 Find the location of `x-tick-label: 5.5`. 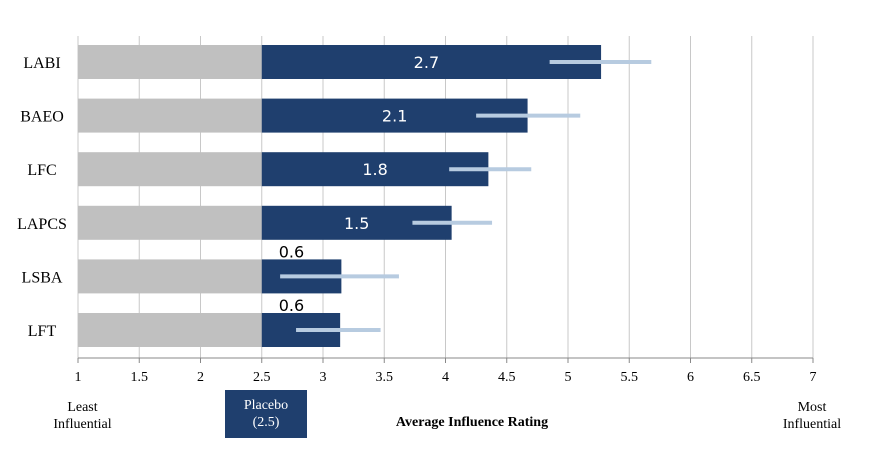

x-tick-label: 5.5 is located at coordinates (630, 377).